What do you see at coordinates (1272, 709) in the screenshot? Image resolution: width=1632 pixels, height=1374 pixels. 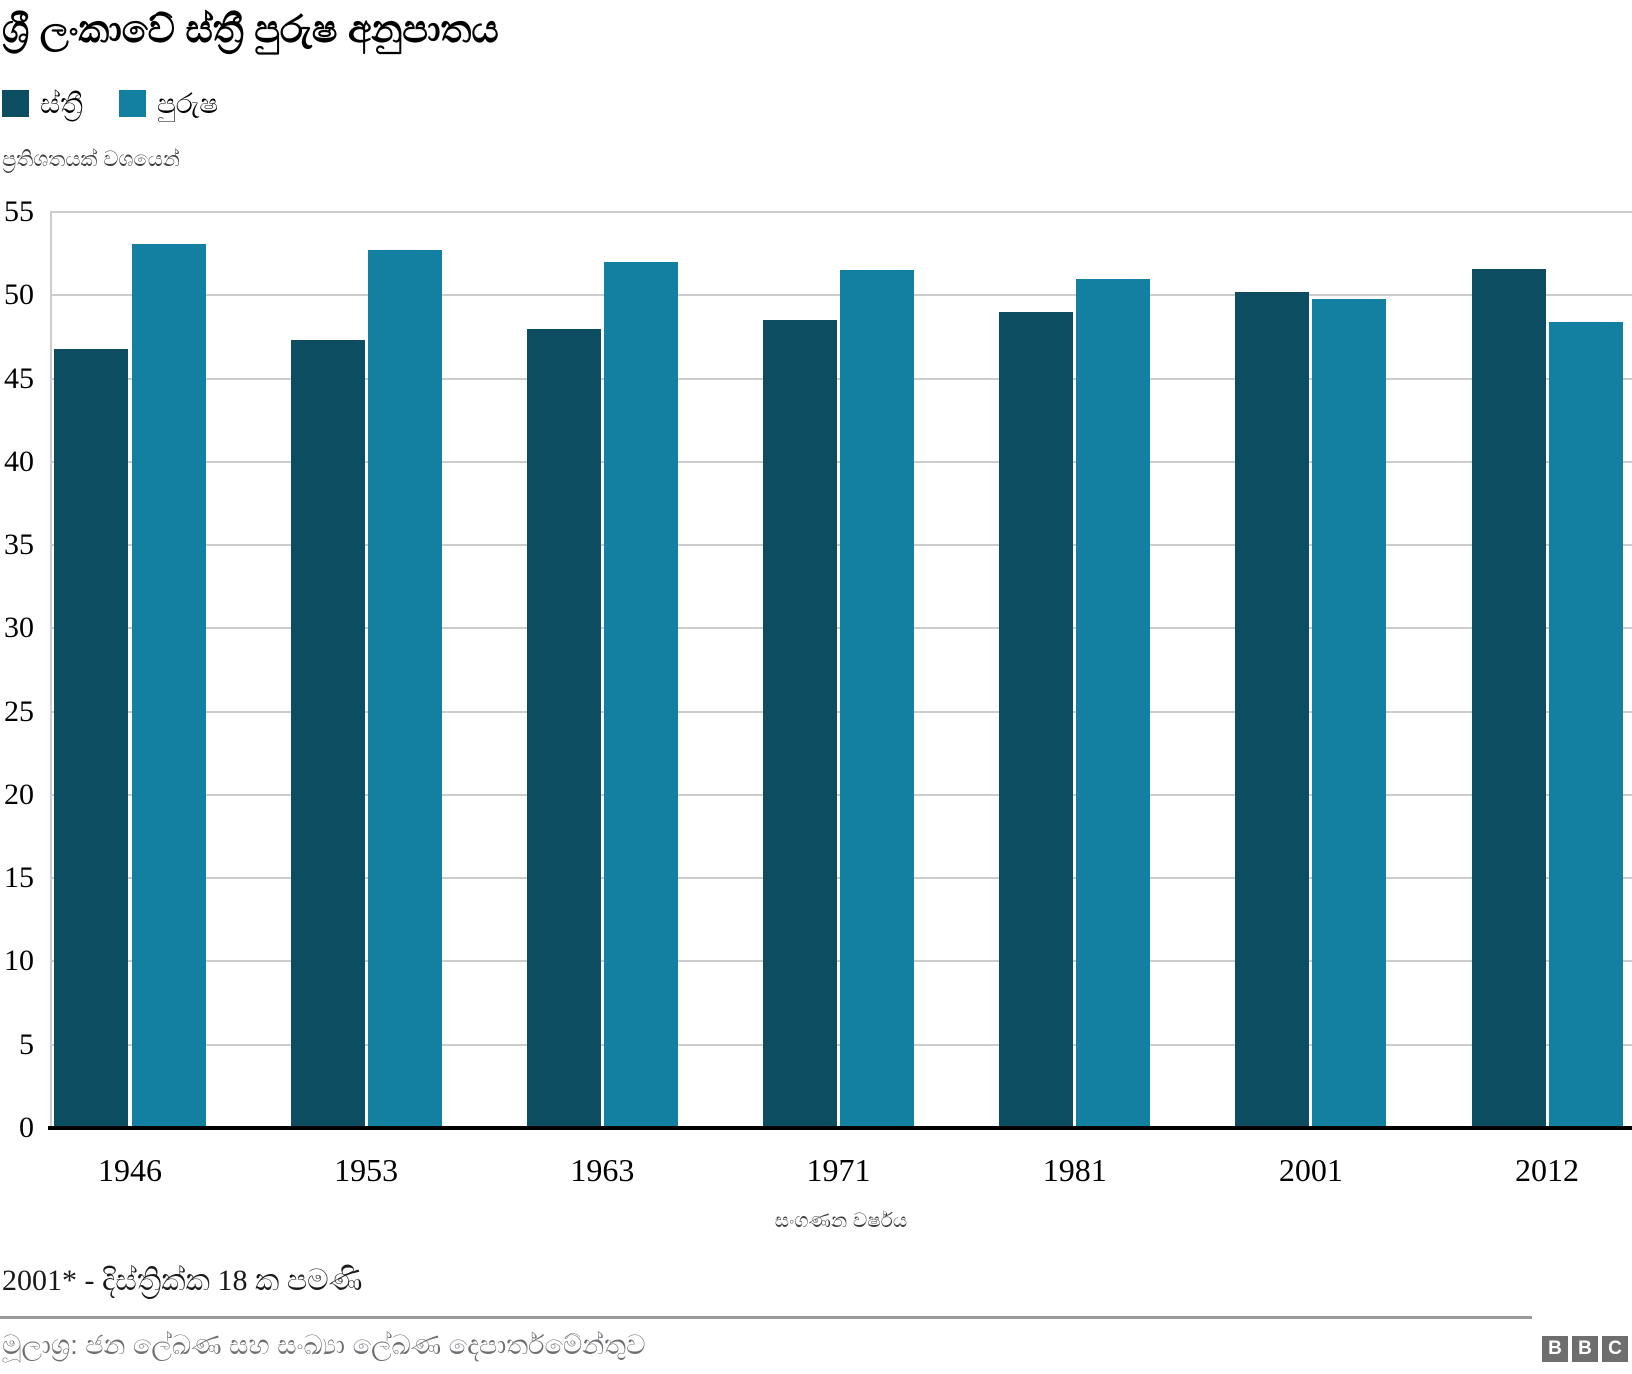 I see `bar-female-2001` at bounding box center [1272, 709].